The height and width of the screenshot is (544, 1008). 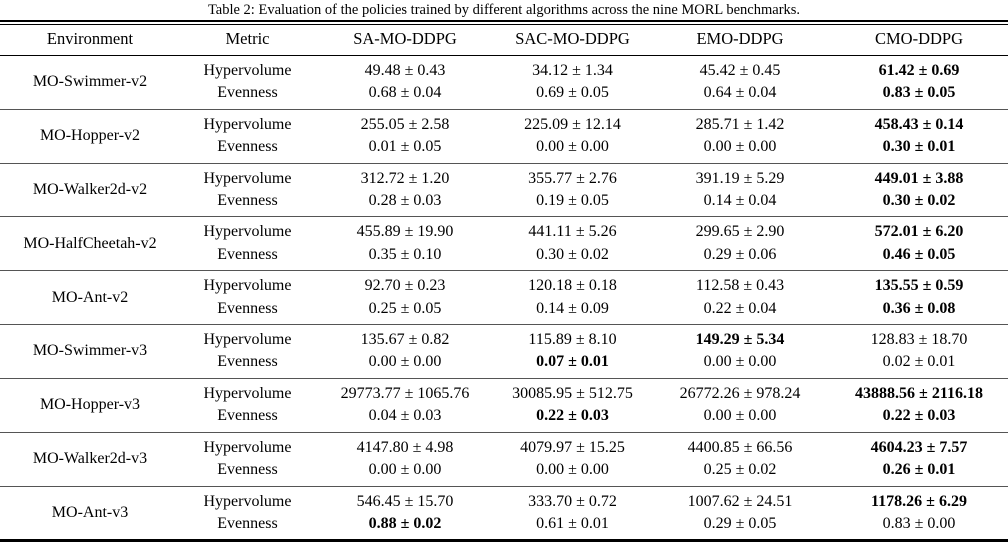 I want to click on hypervolume-value: 4604.23 ± 7.57, so click(x=919, y=447).